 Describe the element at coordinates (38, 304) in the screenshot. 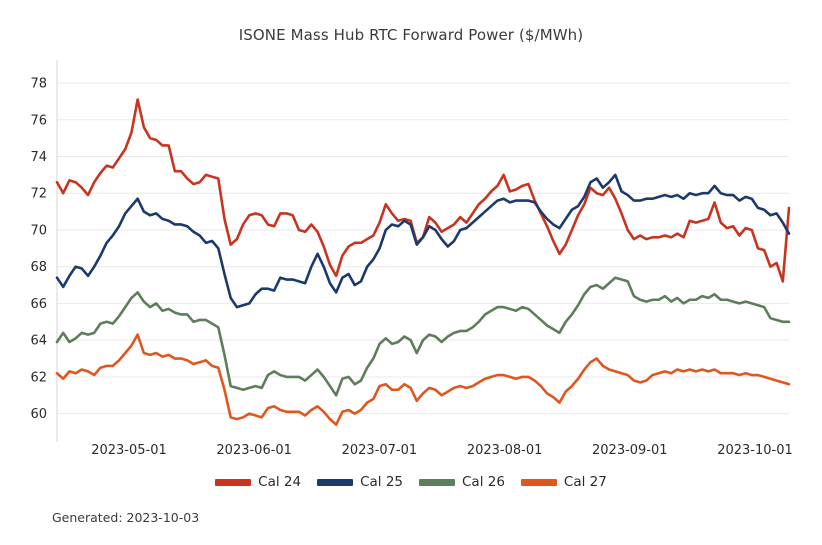

I see `y-tick-label: 66` at that location.